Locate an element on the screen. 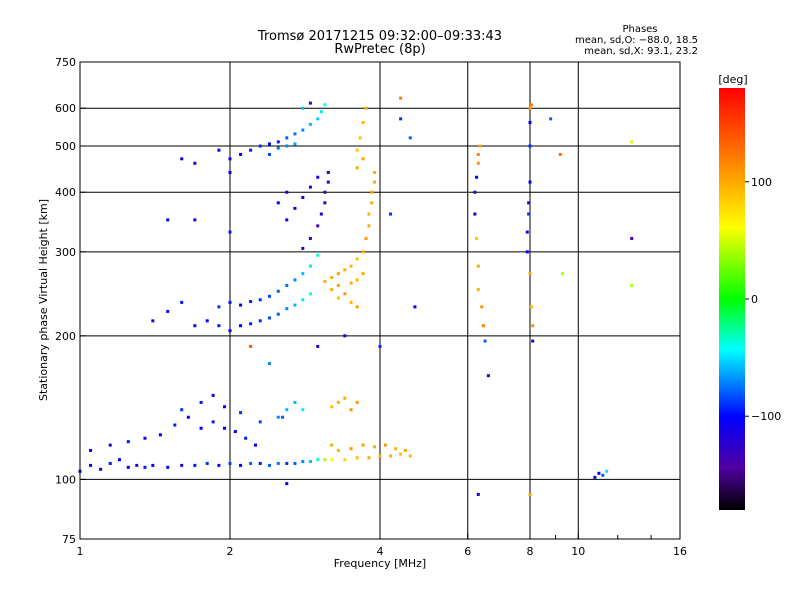 The height and width of the screenshot is (604, 800). y-tick-label: 200 is located at coordinates (65, 336).